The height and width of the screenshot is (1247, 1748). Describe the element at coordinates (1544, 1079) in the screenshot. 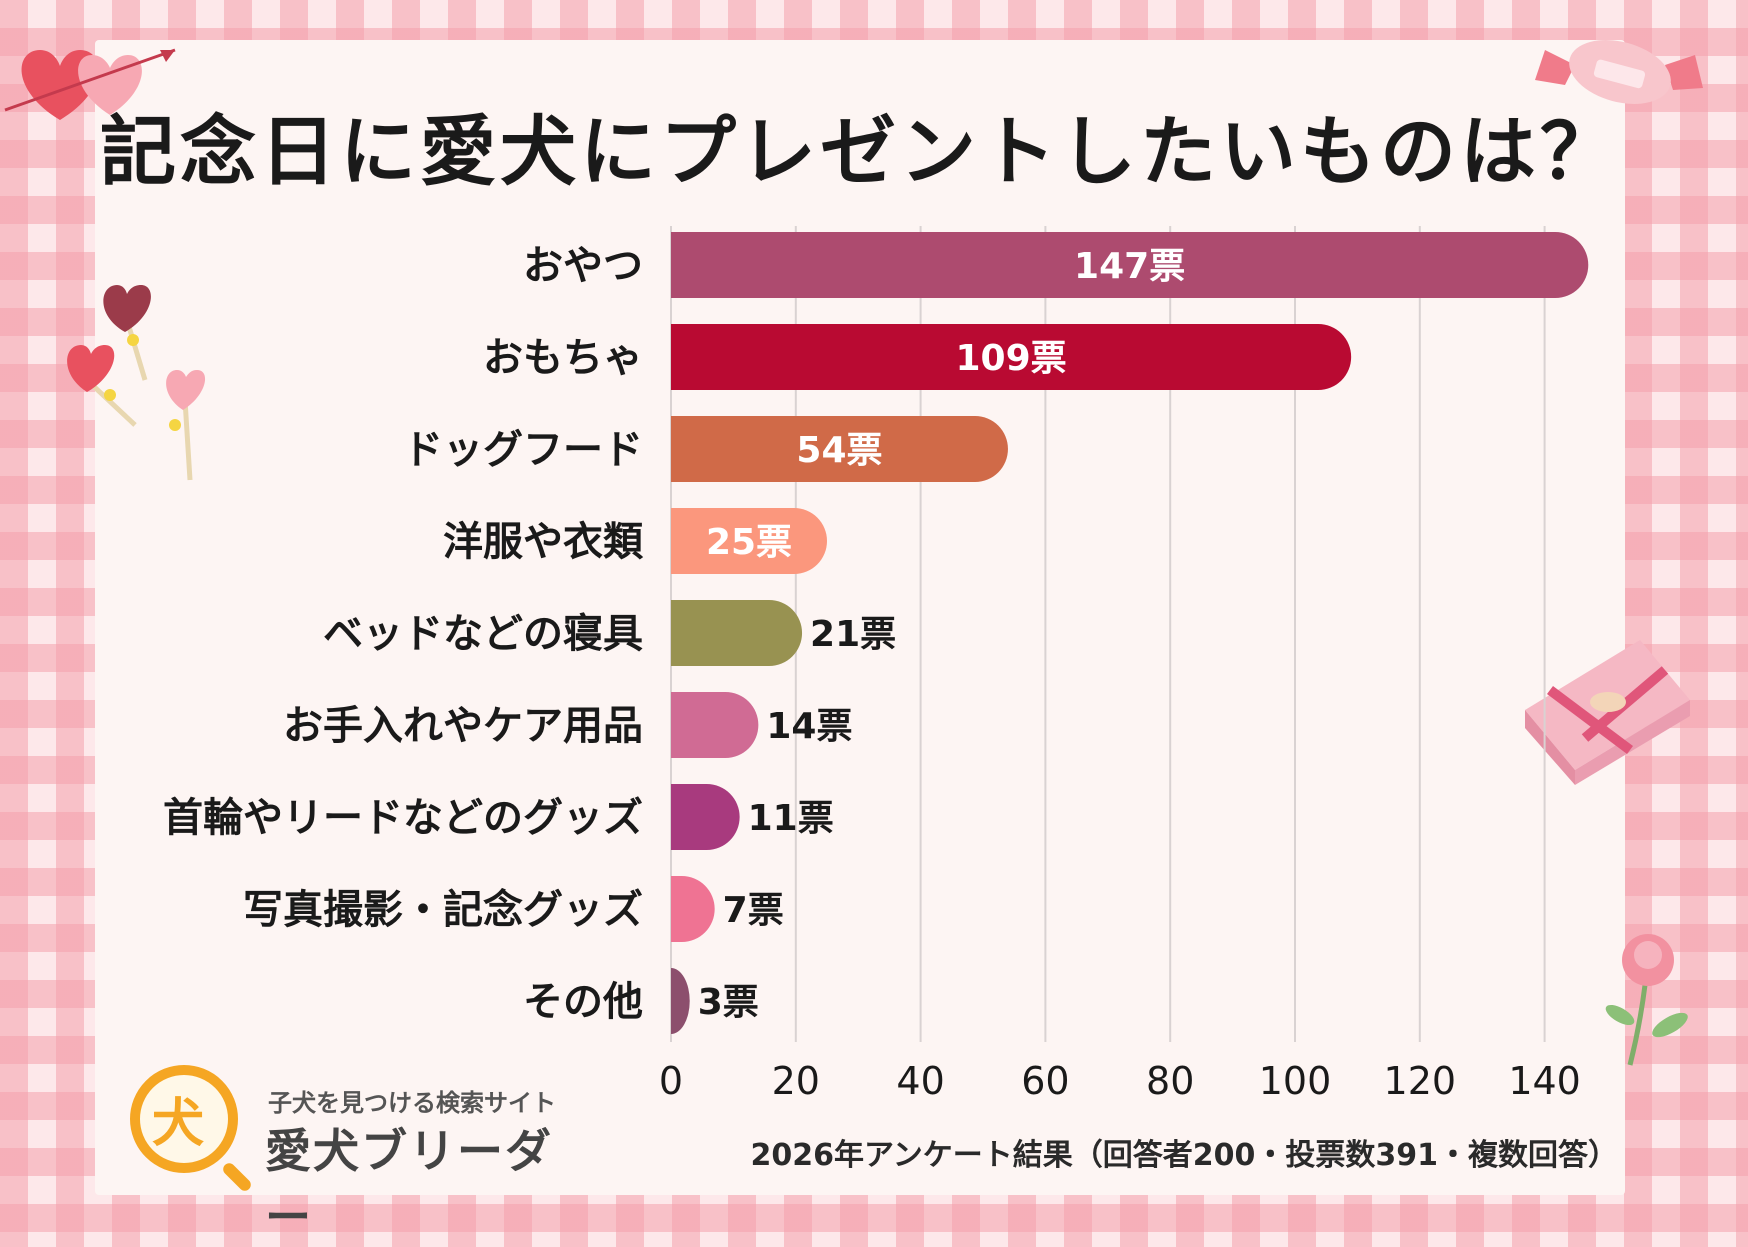

I see `x-tick-label: 140` at that location.